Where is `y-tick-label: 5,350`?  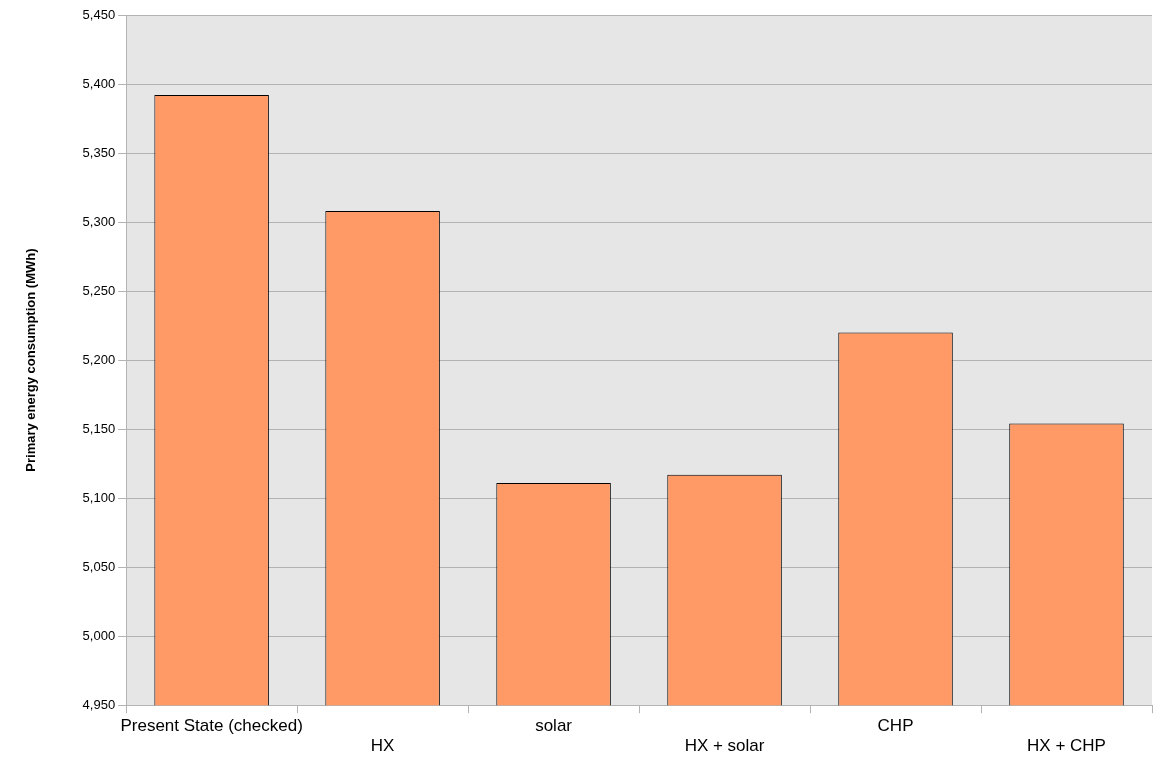 y-tick-label: 5,350 is located at coordinates (99, 152).